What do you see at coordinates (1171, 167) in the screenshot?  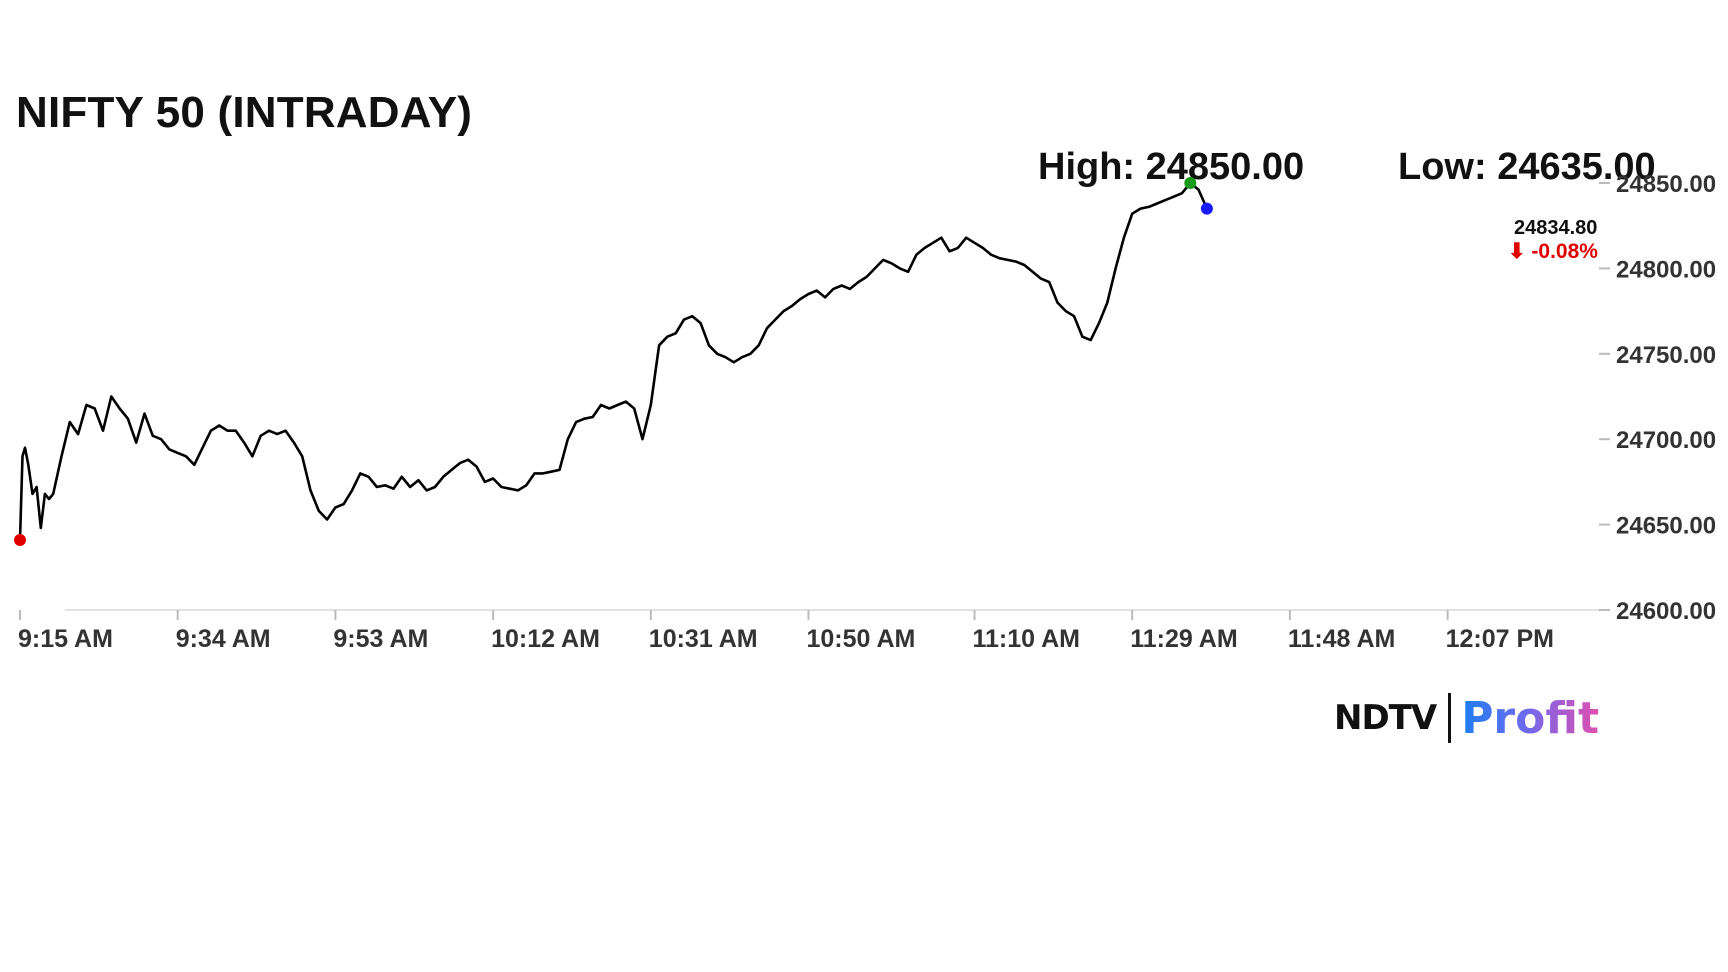 I see `high-value: High: 24850.00` at bounding box center [1171, 167].